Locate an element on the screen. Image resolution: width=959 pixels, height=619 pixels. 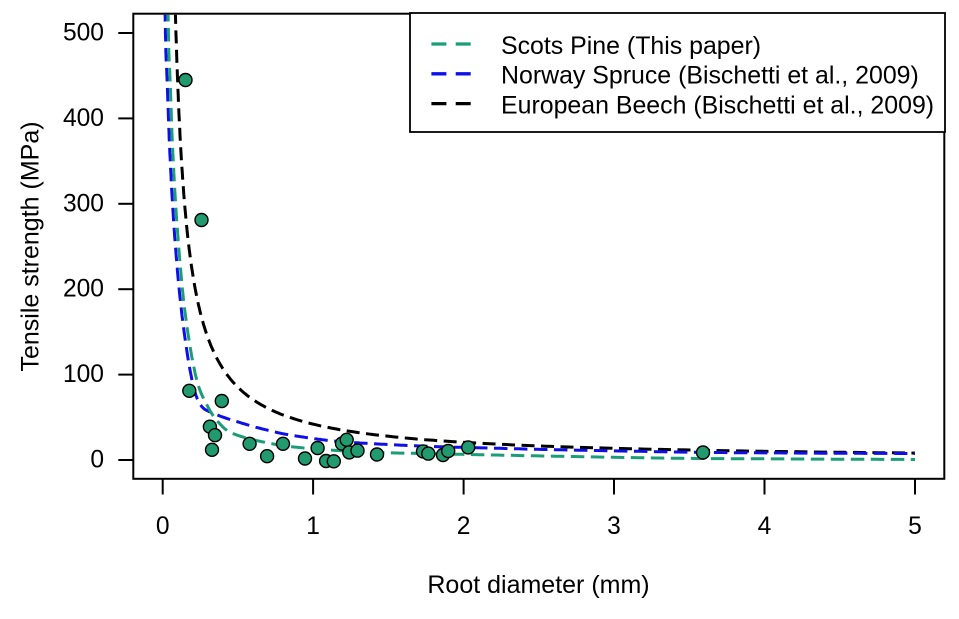
svg-text: Root diameter (mm) is located at coordinates (538, 585).